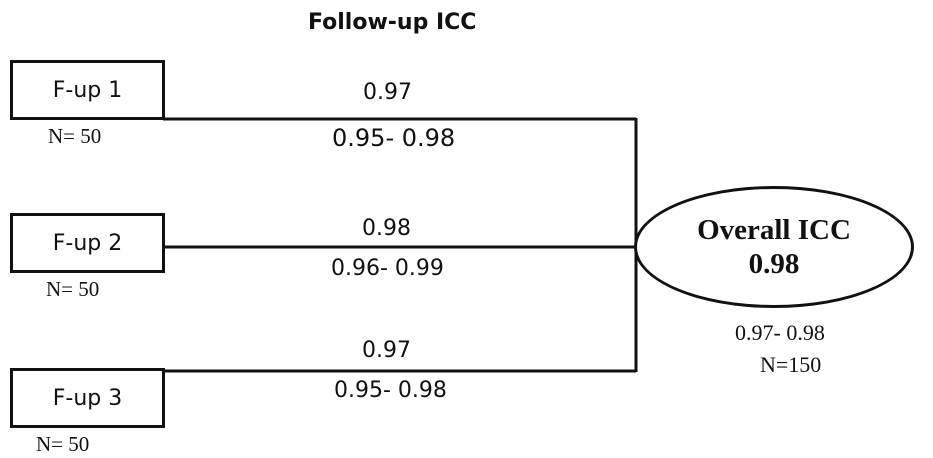  I want to click on fup1-n: N= 50, so click(75, 136).